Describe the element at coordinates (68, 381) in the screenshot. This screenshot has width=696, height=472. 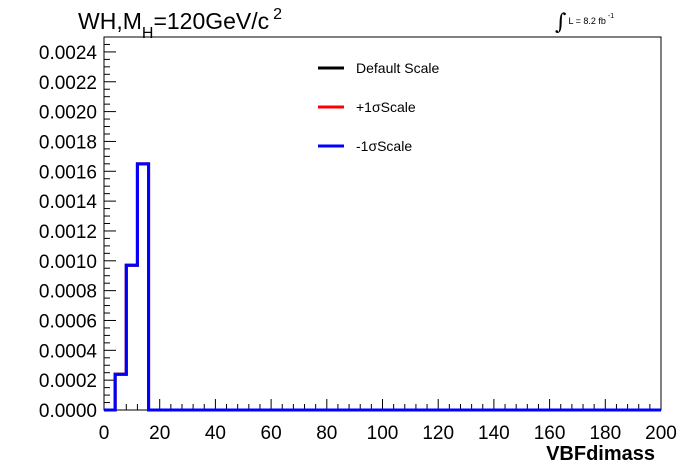
I see `y-tick-label: 0.0002` at that location.